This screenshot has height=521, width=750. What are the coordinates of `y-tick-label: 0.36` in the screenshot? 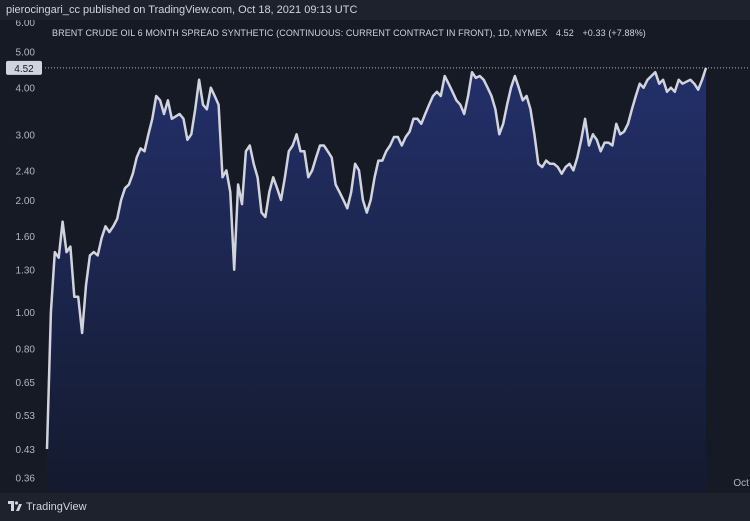 It's located at (26, 479).